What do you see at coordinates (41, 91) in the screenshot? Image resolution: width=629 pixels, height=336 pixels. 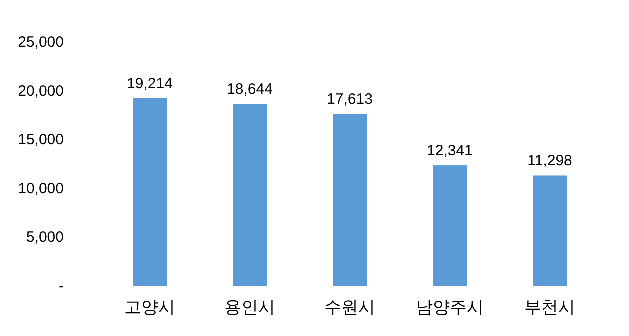 I see `y-tick-label: 20,000` at bounding box center [41, 91].